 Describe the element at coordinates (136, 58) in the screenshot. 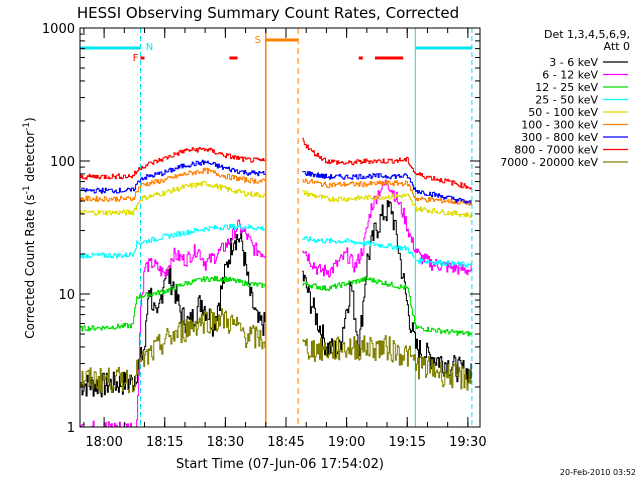

I see `flare-label: F` at that location.